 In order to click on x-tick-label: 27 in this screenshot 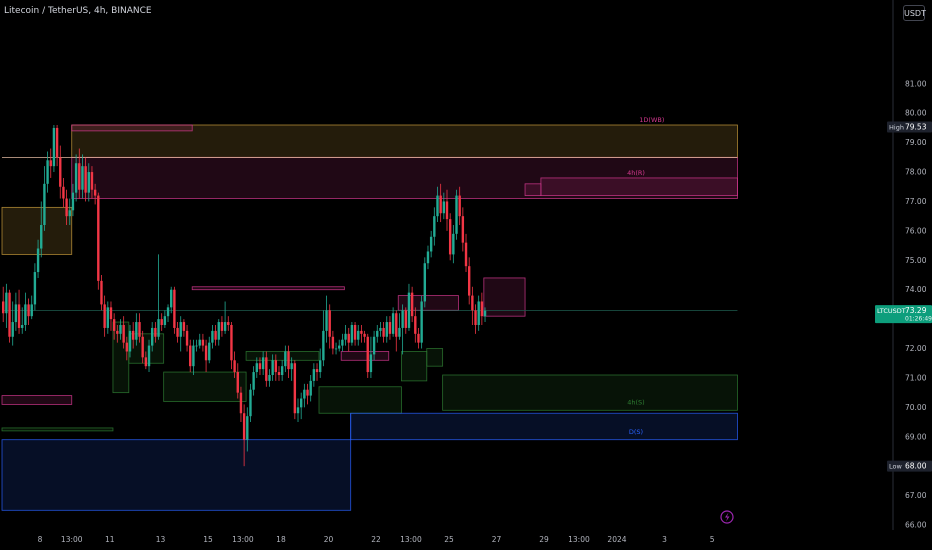, I will do `click(497, 539)`.